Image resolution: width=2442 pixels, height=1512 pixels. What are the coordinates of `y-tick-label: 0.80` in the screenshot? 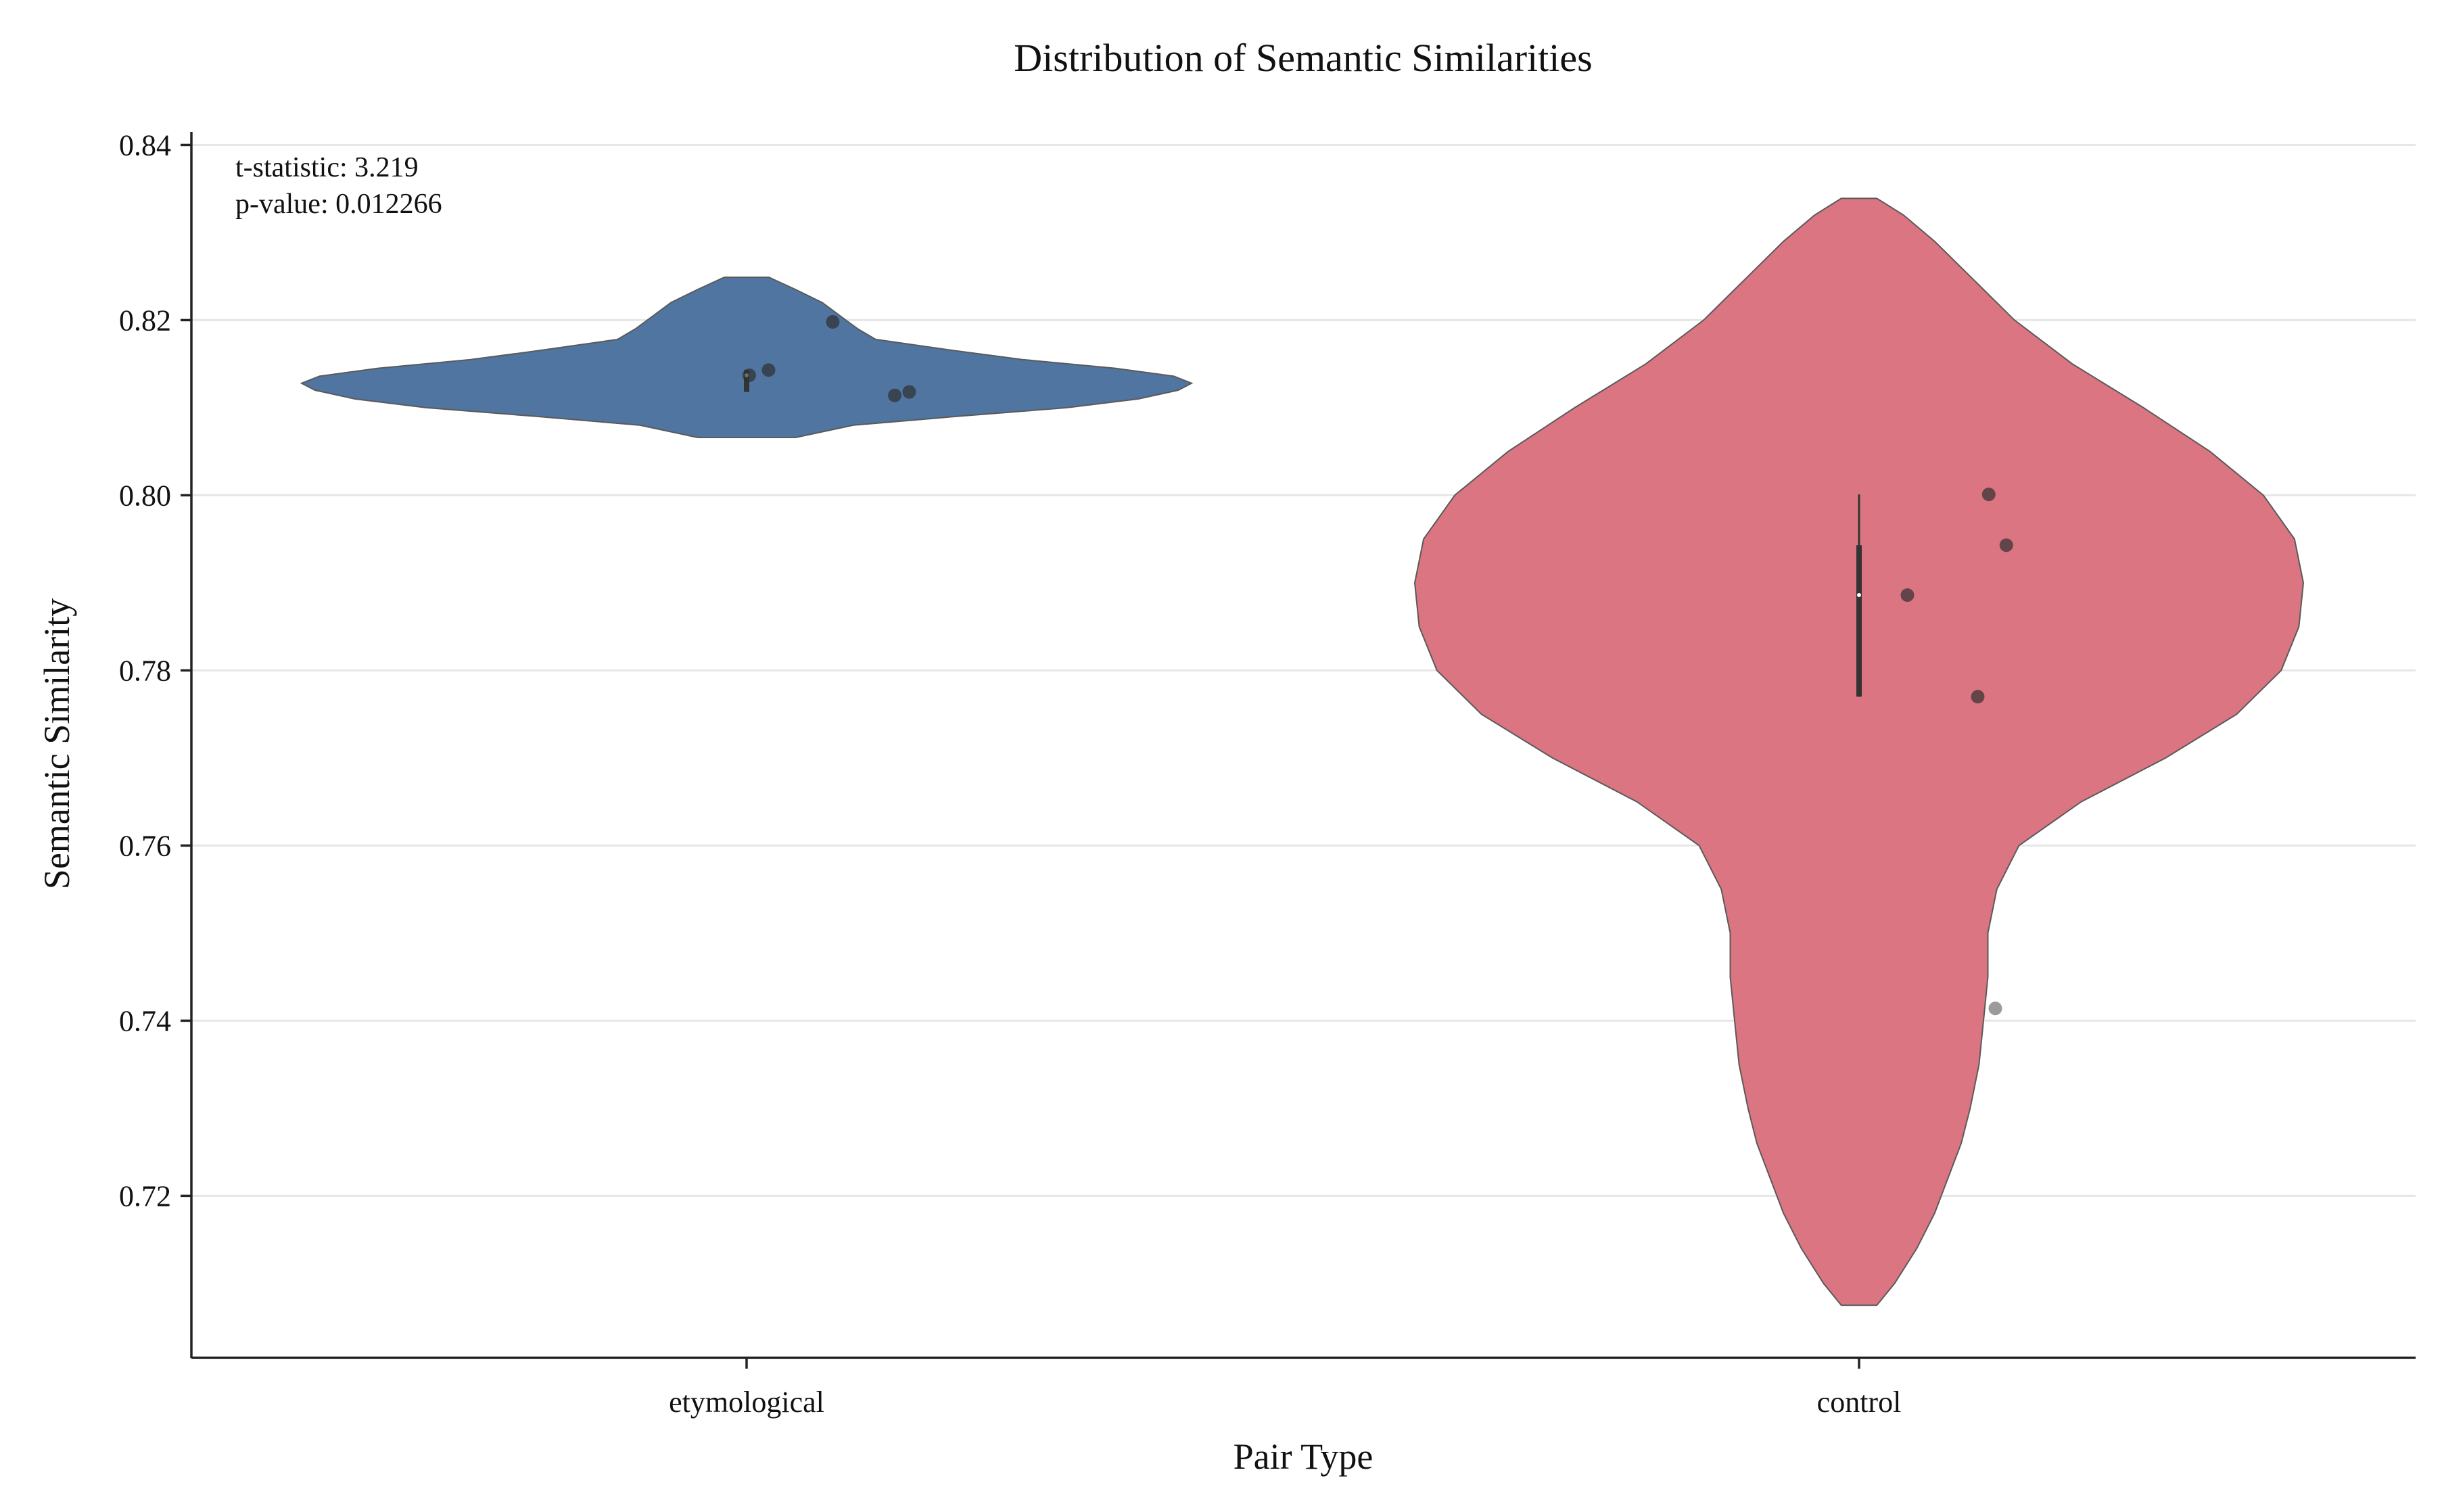 It's located at (145, 495).